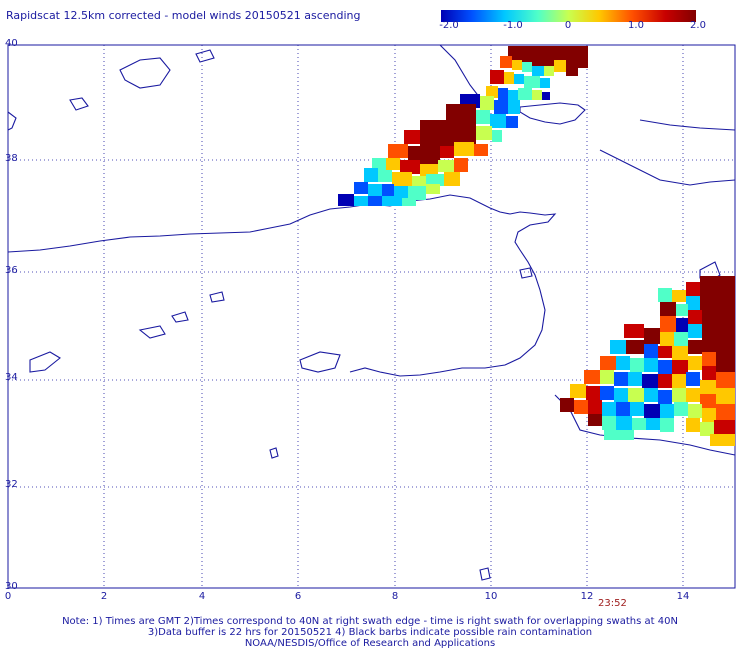 The image size is (740, 650). Describe the element at coordinates (202, 596) in the screenshot. I see `lon-label: 4` at that location.